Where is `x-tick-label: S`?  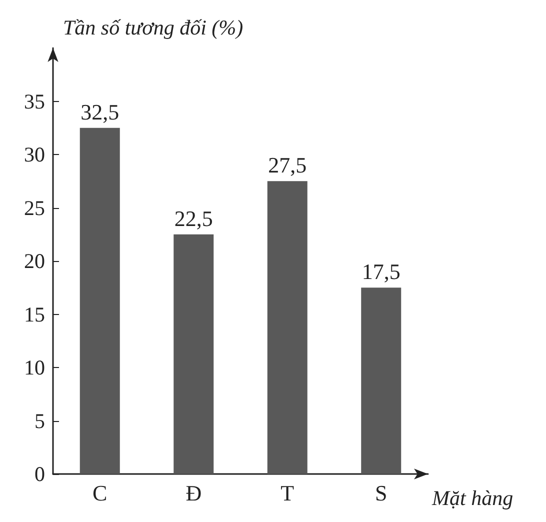
x-tick-label: S is located at coordinates (381, 493).